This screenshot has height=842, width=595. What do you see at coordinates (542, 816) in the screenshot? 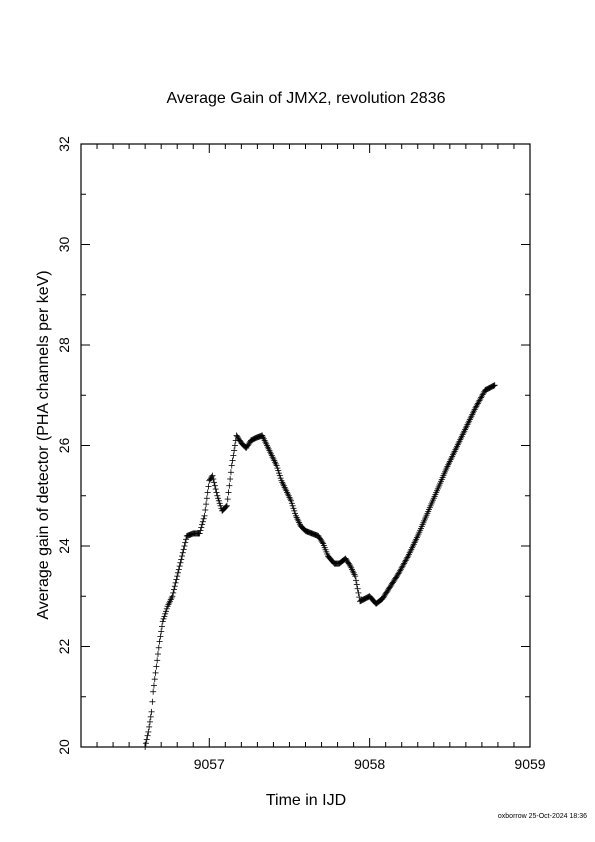
I see `footer-credit: oxborrow 25-Oct-2024 18:36` at bounding box center [542, 816].